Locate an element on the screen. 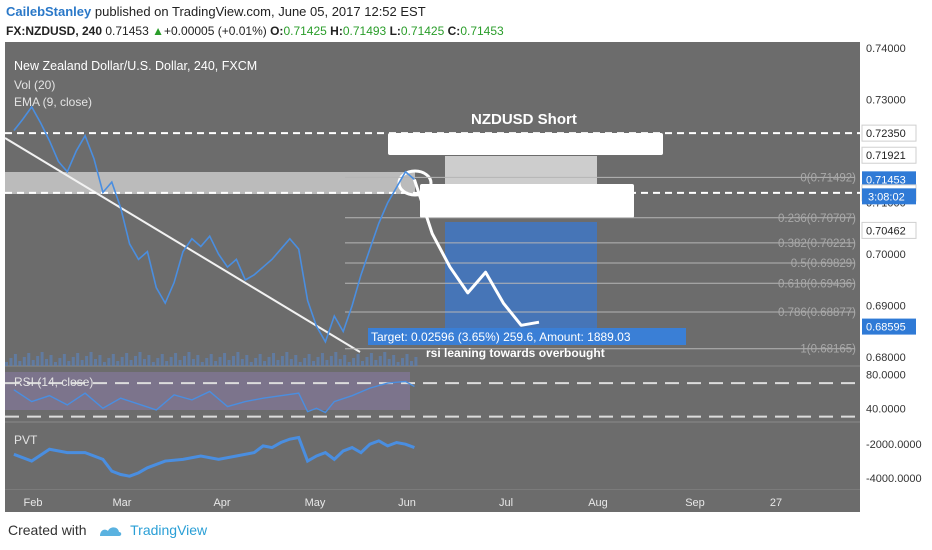 The width and height of the screenshot is (932, 550). fib-level-label: 0.786(0.68877) is located at coordinates (817, 313).